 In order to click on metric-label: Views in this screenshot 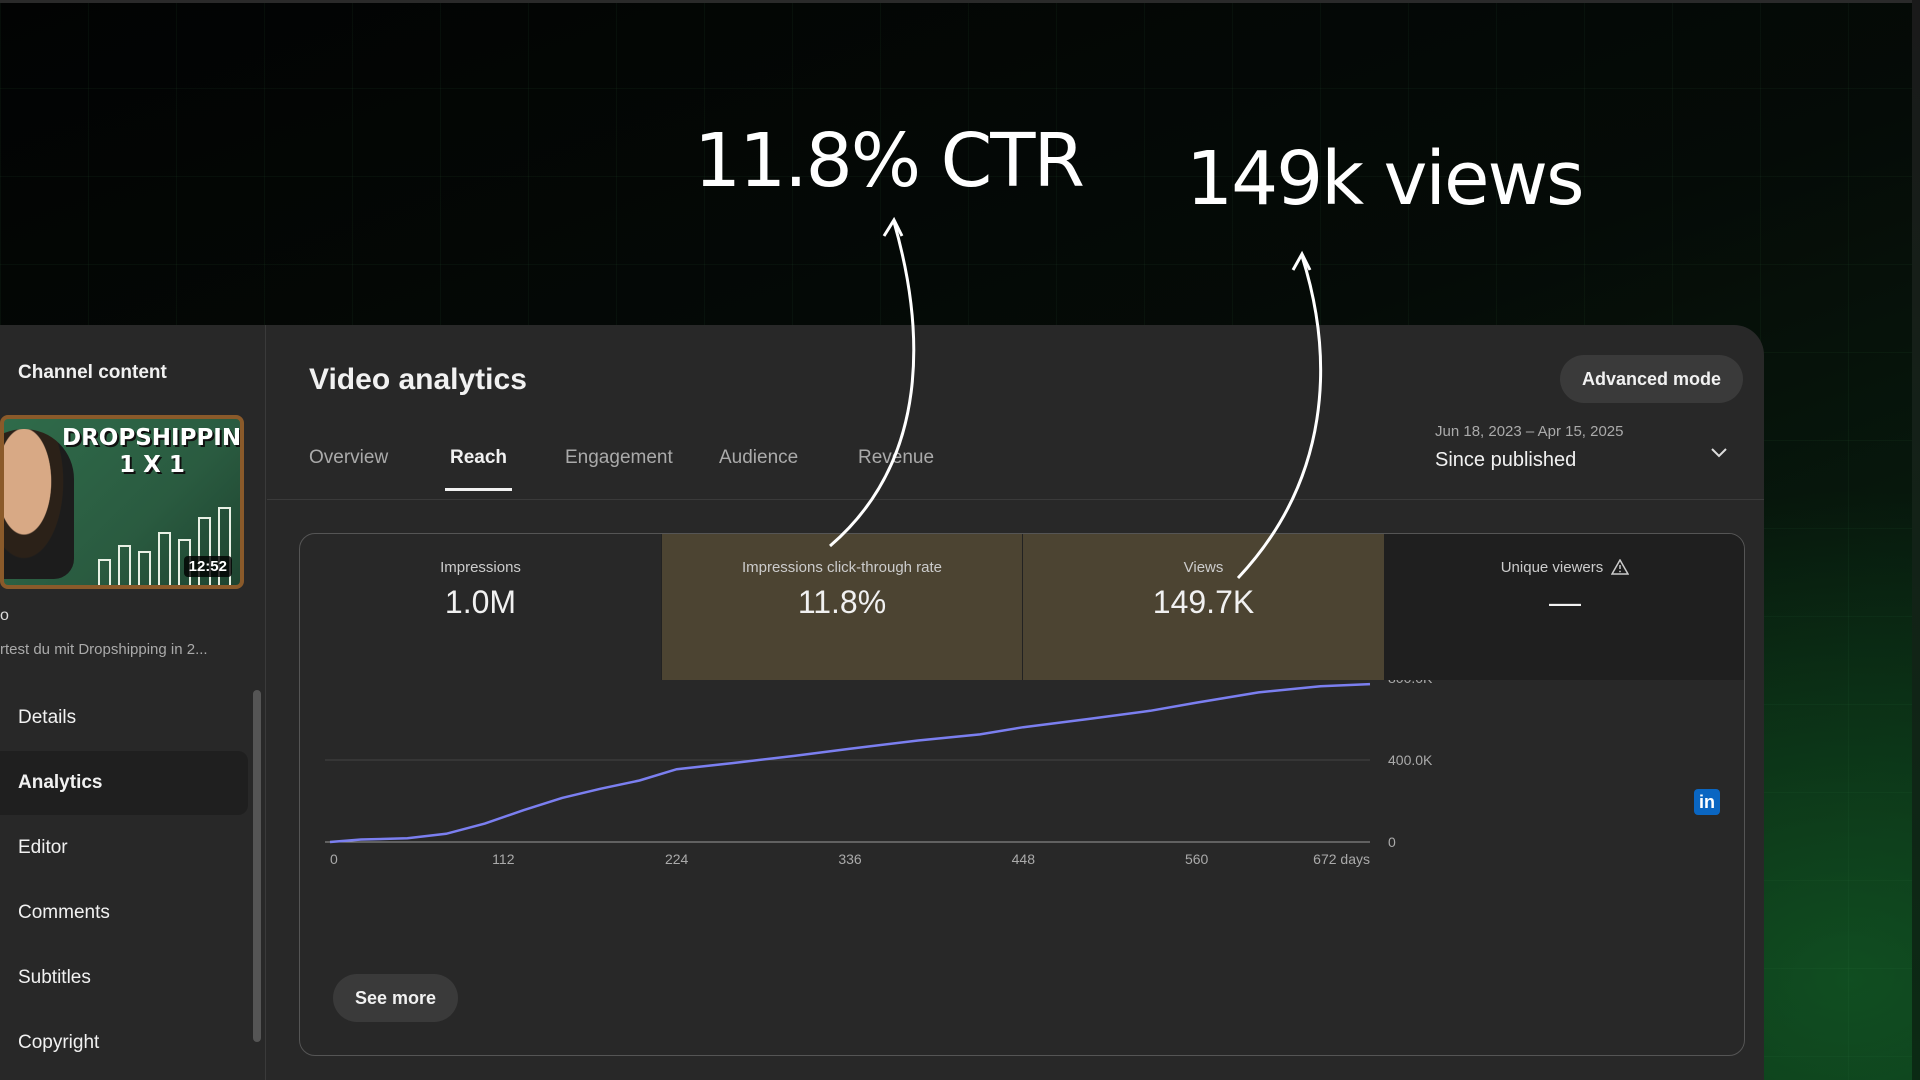, I will do `click(1203, 567)`.